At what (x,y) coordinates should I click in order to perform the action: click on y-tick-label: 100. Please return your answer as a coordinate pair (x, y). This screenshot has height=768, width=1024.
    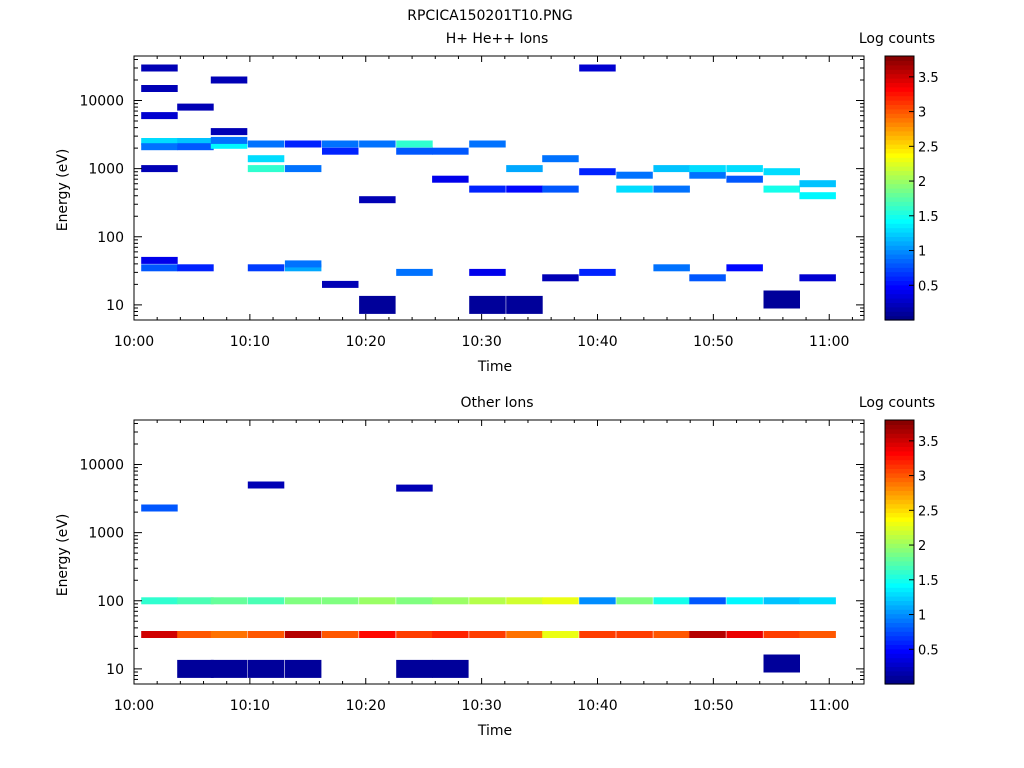
    Looking at the image, I should click on (110, 602).